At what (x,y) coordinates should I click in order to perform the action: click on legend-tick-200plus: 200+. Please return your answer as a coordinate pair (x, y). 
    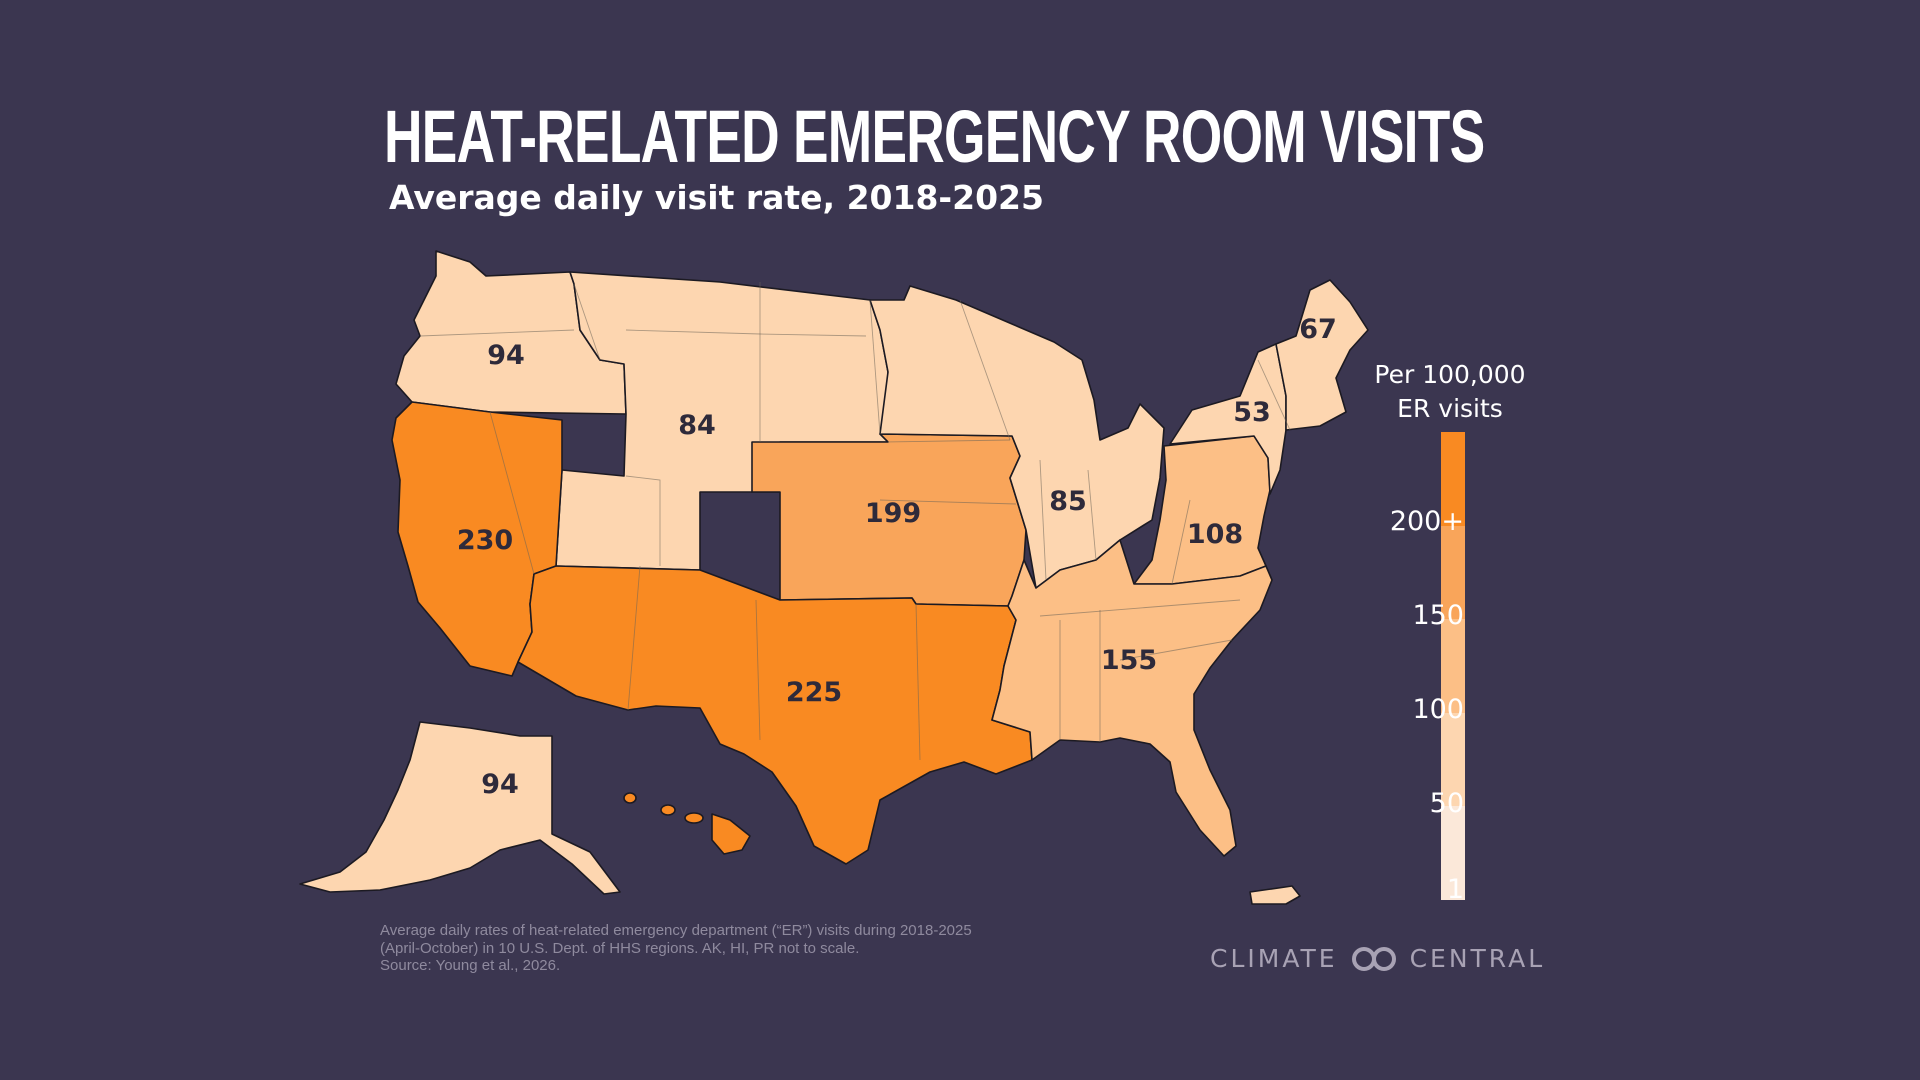
    Looking at the image, I should click on (1426, 521).